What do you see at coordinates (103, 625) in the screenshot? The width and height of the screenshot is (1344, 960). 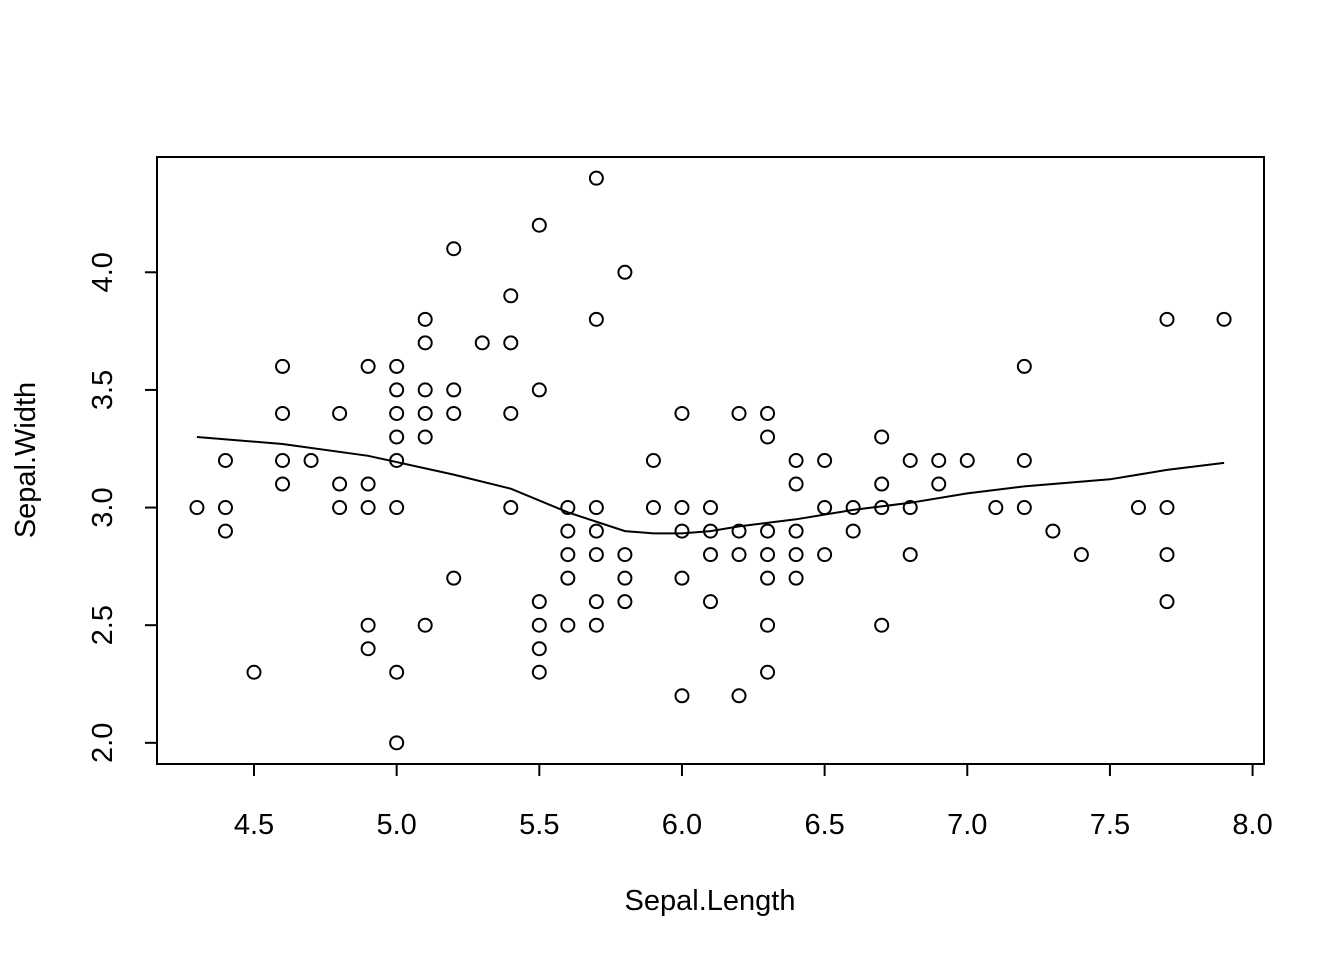 I see `y-tick-label: 2.5` at bounding box center [103, 625].